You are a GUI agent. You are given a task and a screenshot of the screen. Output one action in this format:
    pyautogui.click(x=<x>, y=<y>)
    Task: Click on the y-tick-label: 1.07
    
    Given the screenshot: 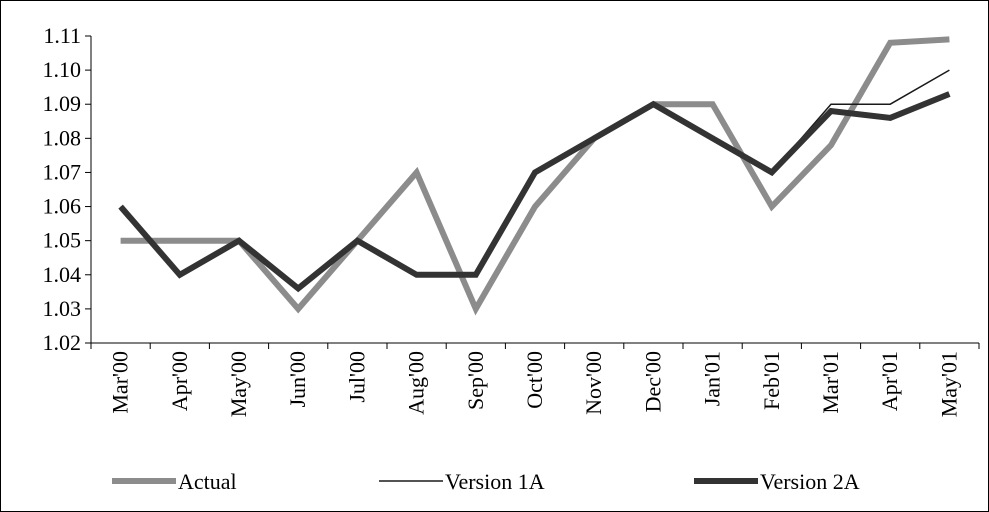 What is the action you would take?
    pyautogui.click(x=62, y=171)
    